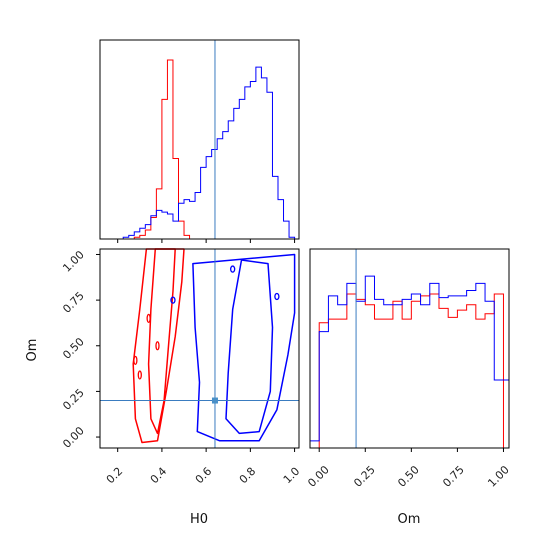  What do you see at coordinates (115, 476) in the screenshot?
I see `joint-x-tick-label: 0.2` at bounding box center [115, 476].